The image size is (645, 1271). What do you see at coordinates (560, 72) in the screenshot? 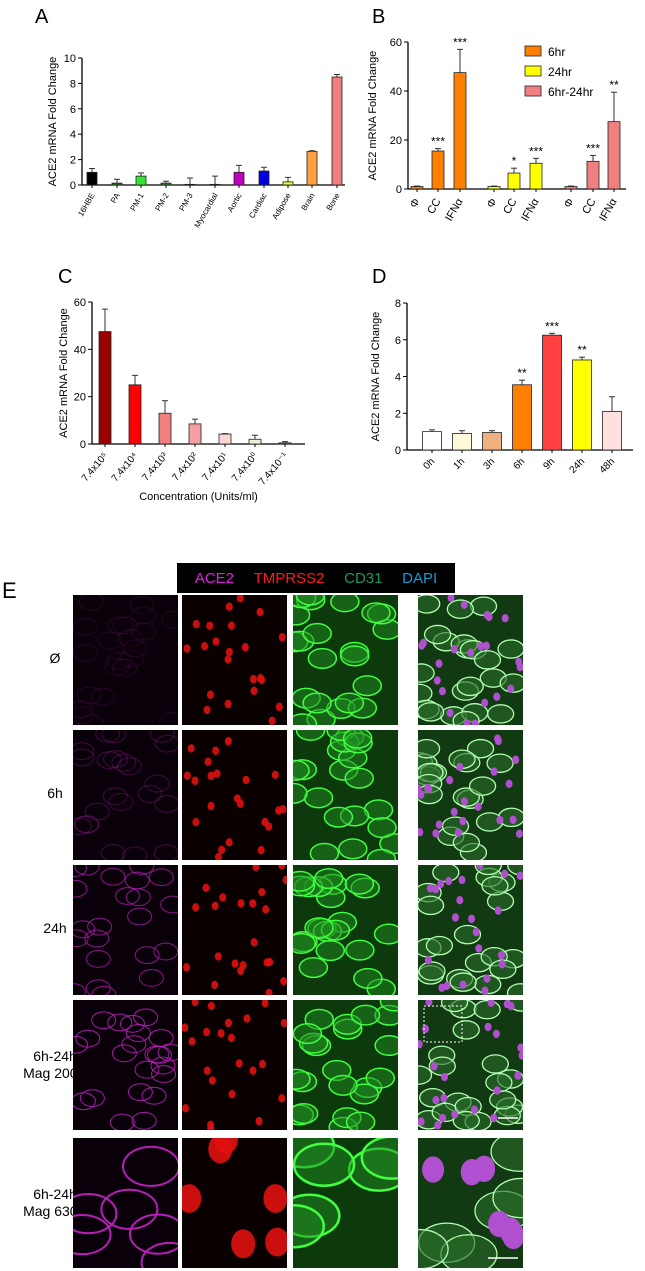
I see `legend-label: 24hr` at bounding box center [560, 72].